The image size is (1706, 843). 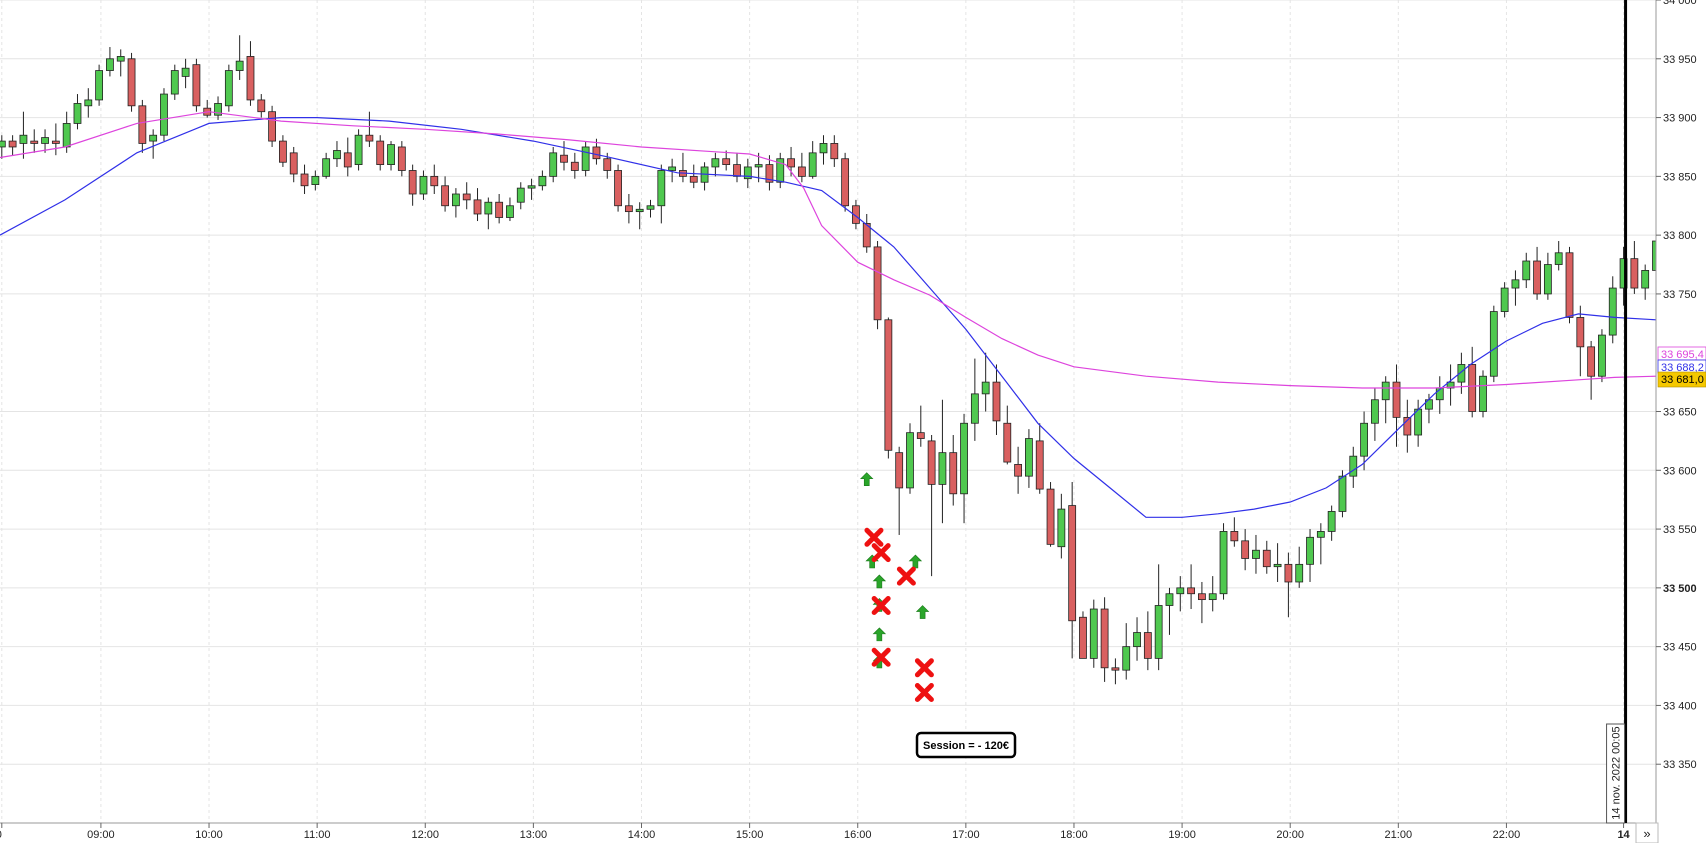 I want to click on x-tick-label: 09:00, so click(x=101, y=835).